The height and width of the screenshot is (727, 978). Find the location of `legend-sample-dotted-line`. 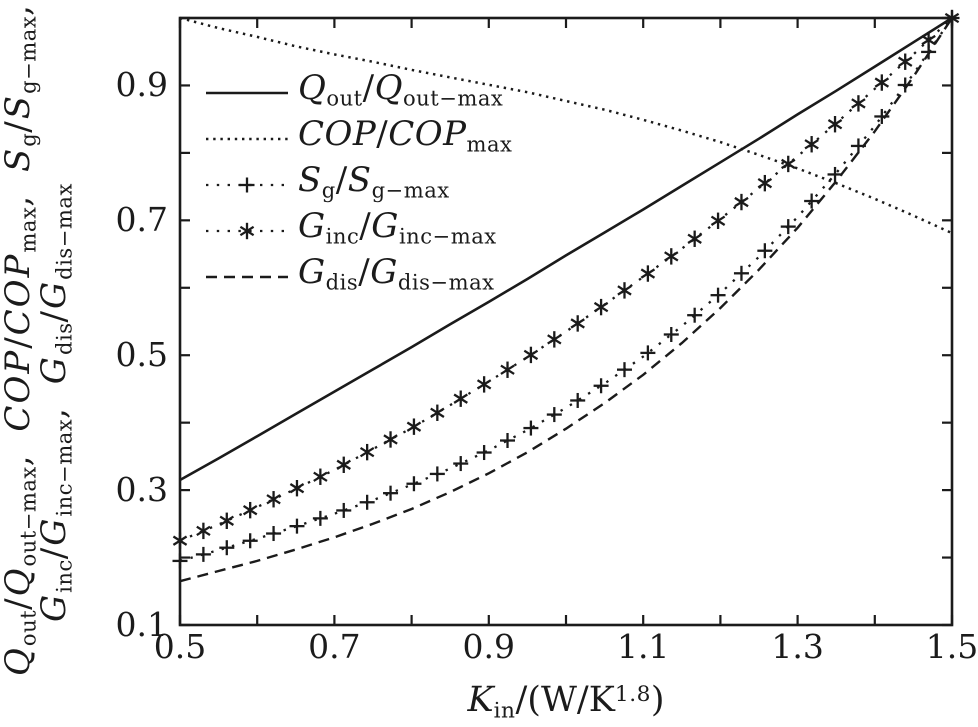

legend-sample-dotted-line is located at coordinates (247, 139).